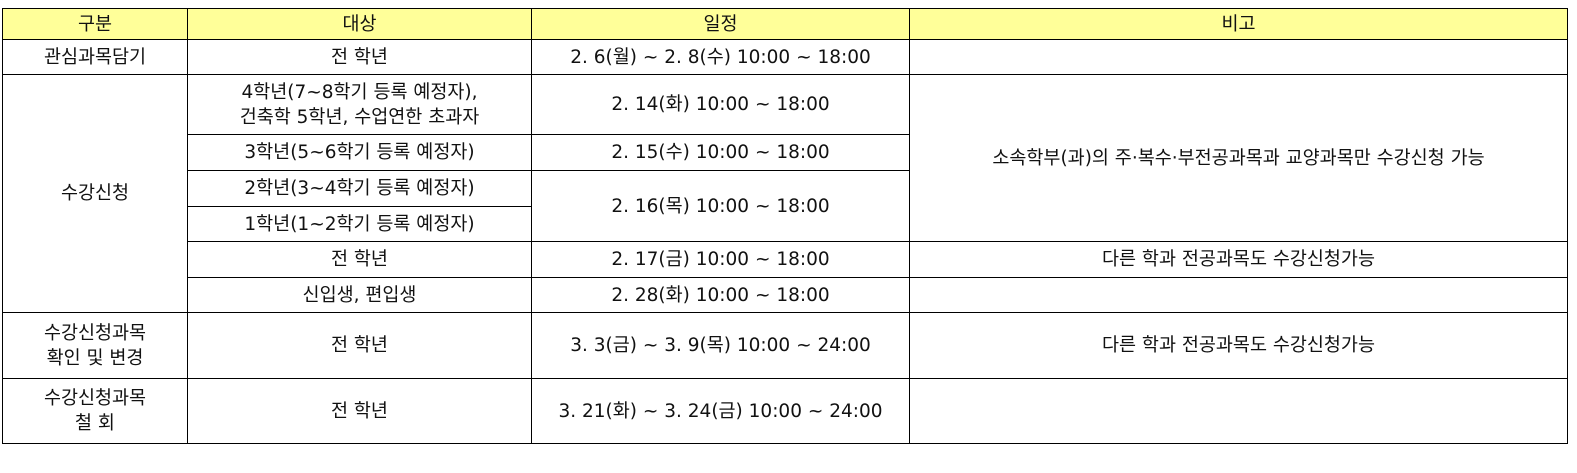 Image resolution: width=1577 pixels, height=473 pixels. I want to click on target-line: 4학년(7~8학기 등록 예정자),, so click(359, 92).